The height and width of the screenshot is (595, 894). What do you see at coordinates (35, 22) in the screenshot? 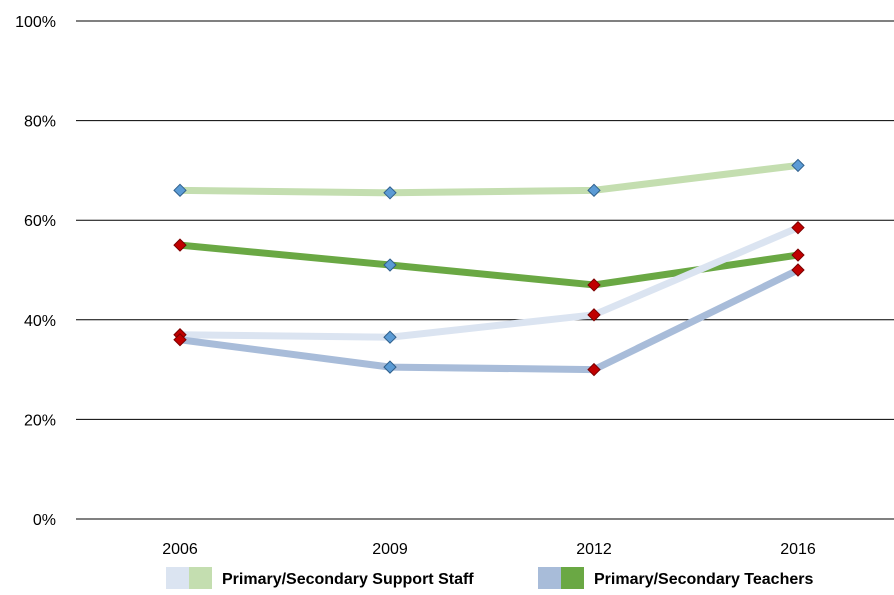
I see `y-tick-label: 100%` at bounding box center [35, 22].